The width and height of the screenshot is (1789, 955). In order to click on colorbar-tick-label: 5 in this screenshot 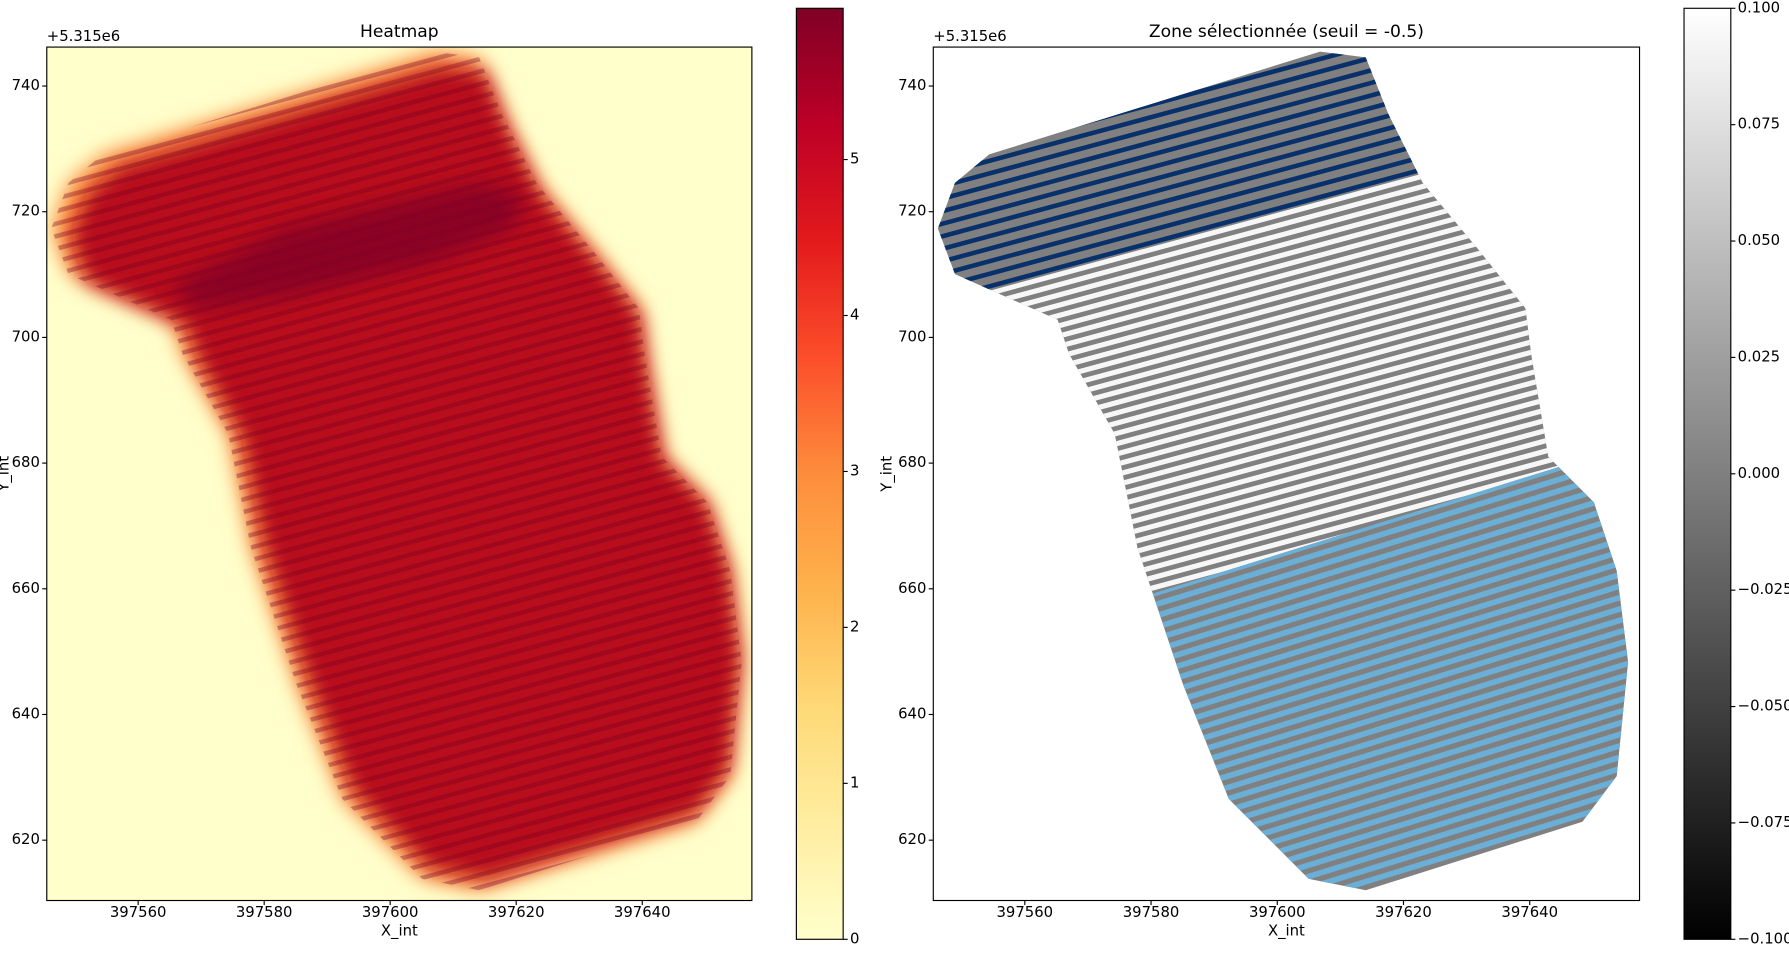, I will do `click(854, 159)`.